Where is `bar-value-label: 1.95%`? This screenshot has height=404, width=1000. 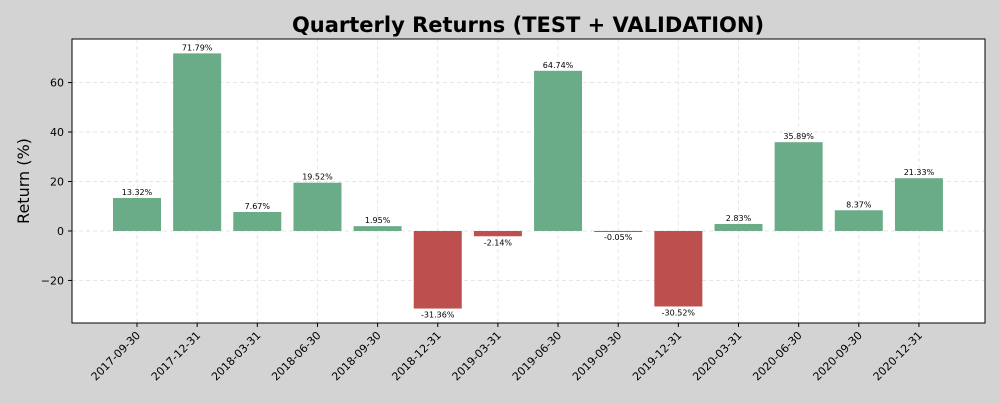
bar-value-label: 1.95% is located at coordinates (378, 220).